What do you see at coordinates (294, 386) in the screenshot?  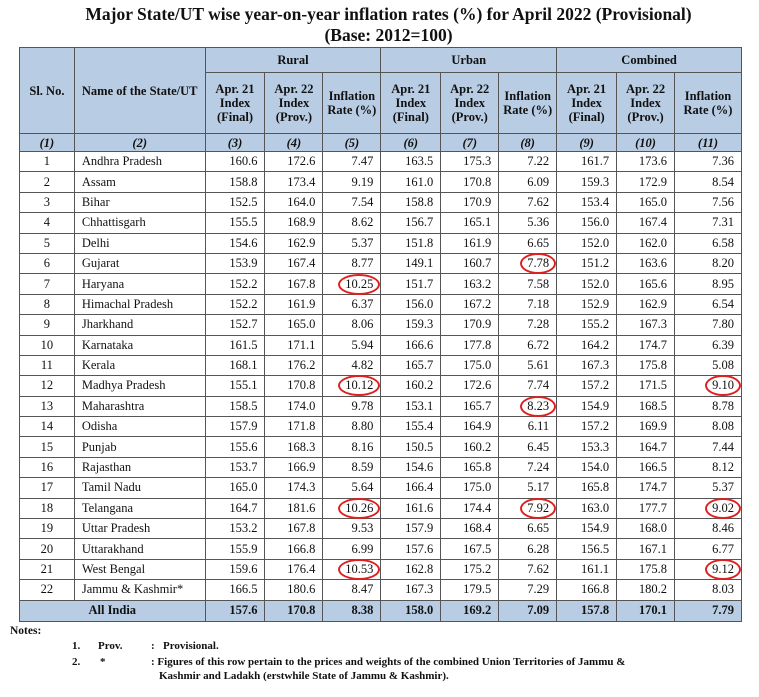 I see `value-cell: 170.8` at bounding box center [294, 386].